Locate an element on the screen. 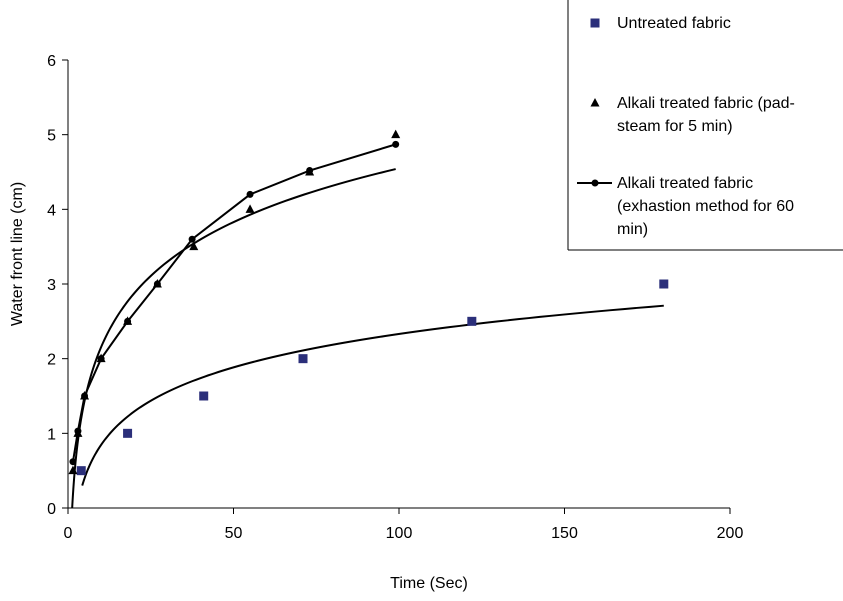  x-tick-label: 0 is located at coordinates (68, 533).